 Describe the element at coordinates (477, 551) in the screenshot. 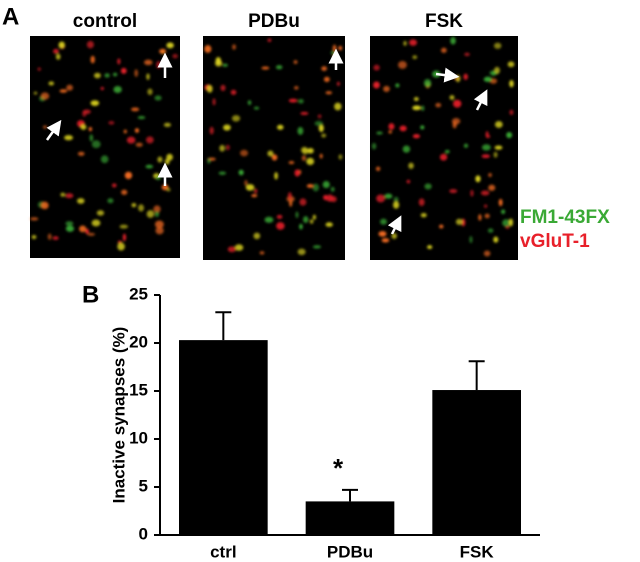

I see `x-tick-label: FSK` at that location.